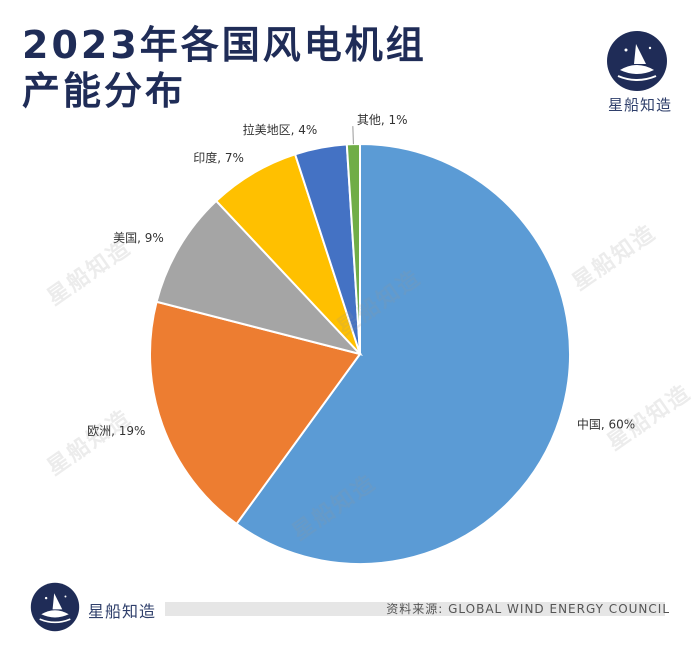  What do you see at coordinates (280, 129) in the screenshot?
I see `pie-slice-label: 拉美地区, 4%` at bounding box center [280, 129].